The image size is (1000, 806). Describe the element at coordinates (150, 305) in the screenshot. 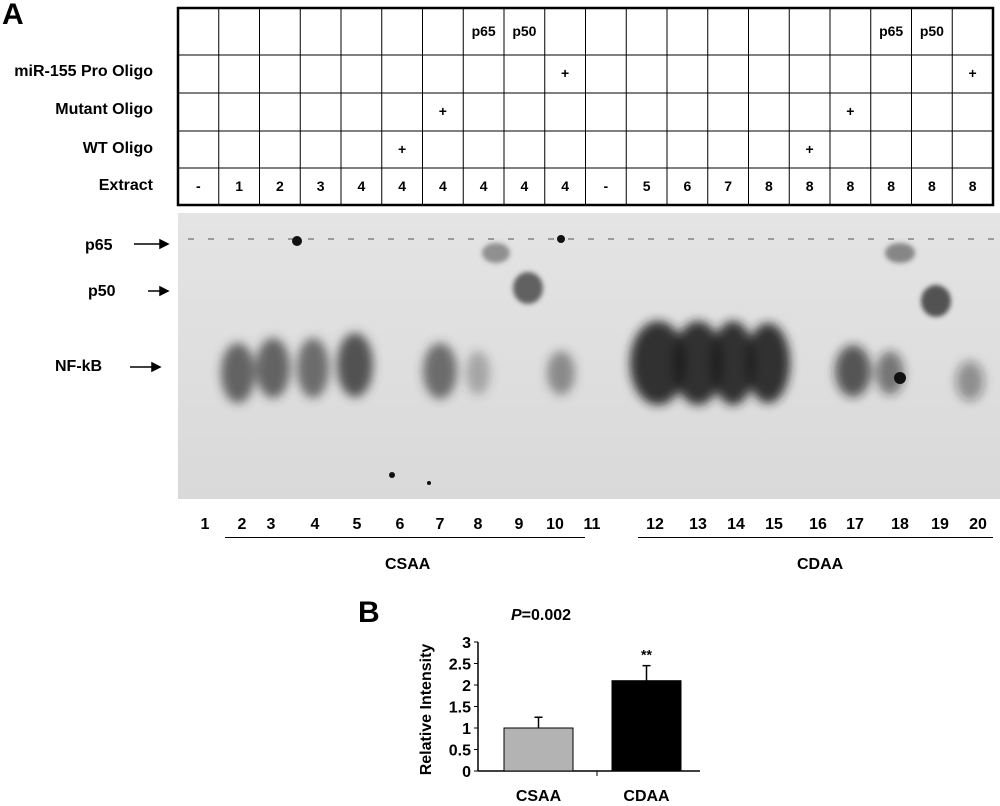

I see `band-arrows` at that location.